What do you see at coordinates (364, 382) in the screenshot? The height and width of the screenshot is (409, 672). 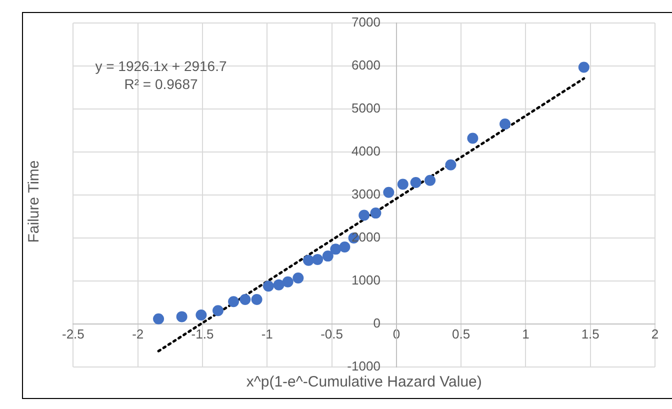 I see `x-axis-title: x^p(1-e^-Cumulative Hazard Value)` at bounding box center [364, 382].